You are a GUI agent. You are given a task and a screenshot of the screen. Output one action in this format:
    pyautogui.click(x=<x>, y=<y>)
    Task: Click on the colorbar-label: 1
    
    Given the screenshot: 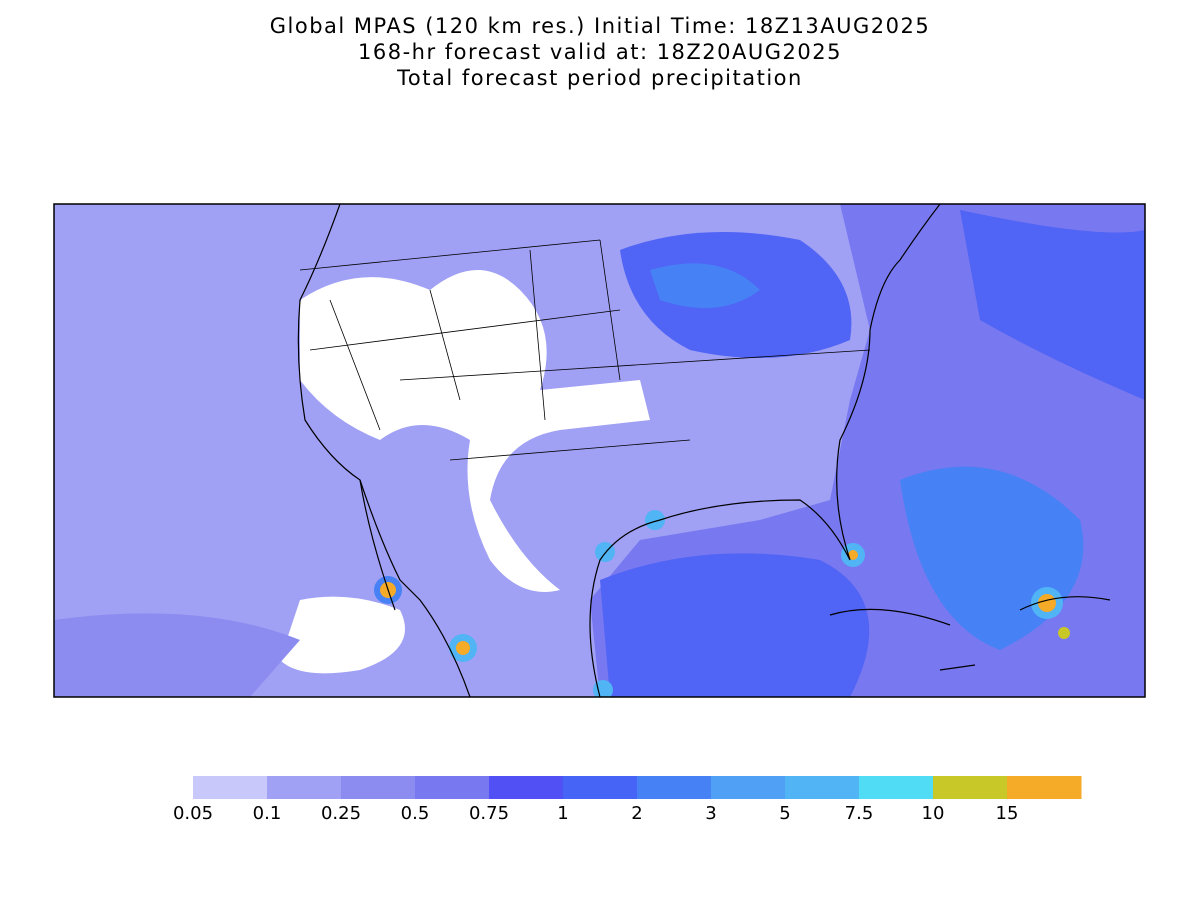 What is the action you would take?
    pyautogui.click(x=562, y=813)
    